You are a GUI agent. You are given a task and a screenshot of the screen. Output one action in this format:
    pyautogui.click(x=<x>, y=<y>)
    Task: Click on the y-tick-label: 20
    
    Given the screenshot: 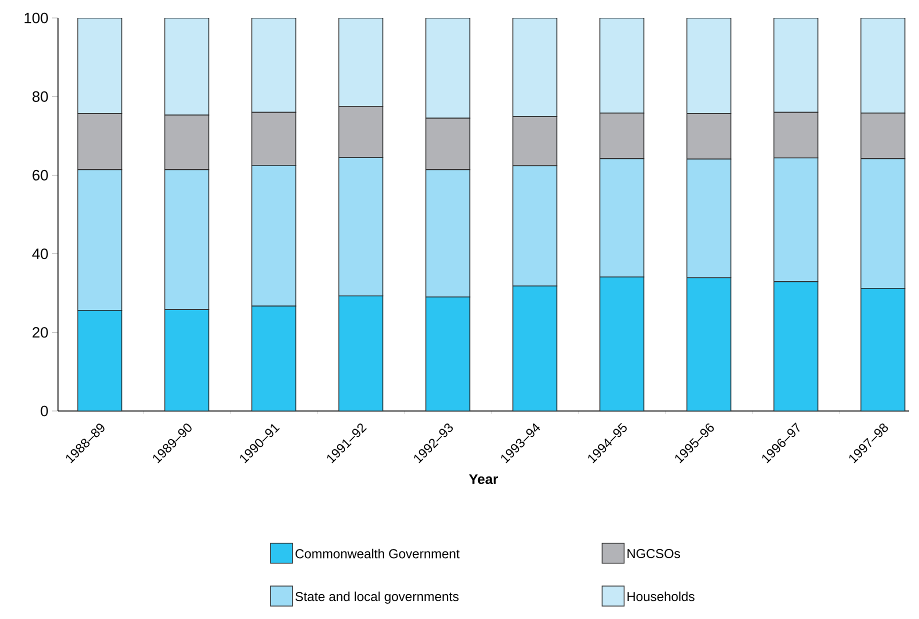 What is the action you would take?
    pyautogui.click(x=40, y=332)
    